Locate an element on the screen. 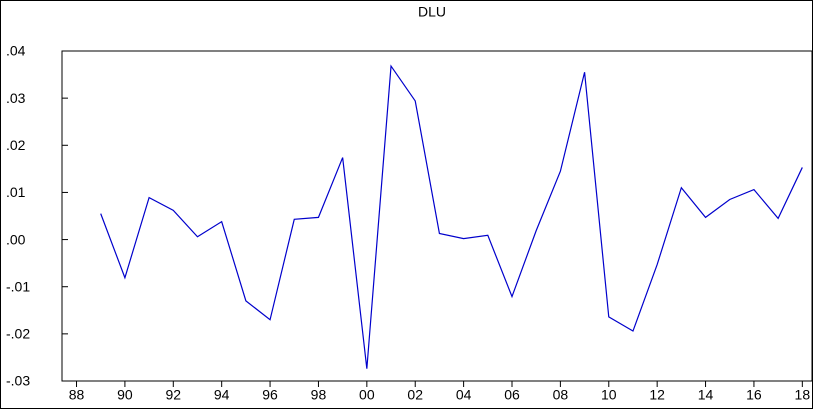 Image resolution: width=813 pixels, height=409 pixels. y-tick-label: .03 is located at coordinates (16, 98).